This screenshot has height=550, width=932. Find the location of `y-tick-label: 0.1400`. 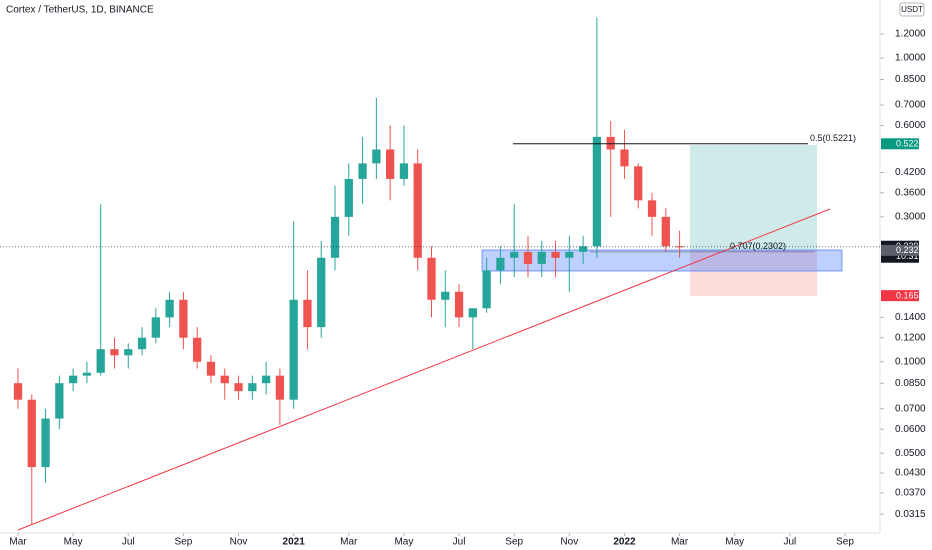

y-tick-label: 0.1400 is located at coordinates (910, 317).